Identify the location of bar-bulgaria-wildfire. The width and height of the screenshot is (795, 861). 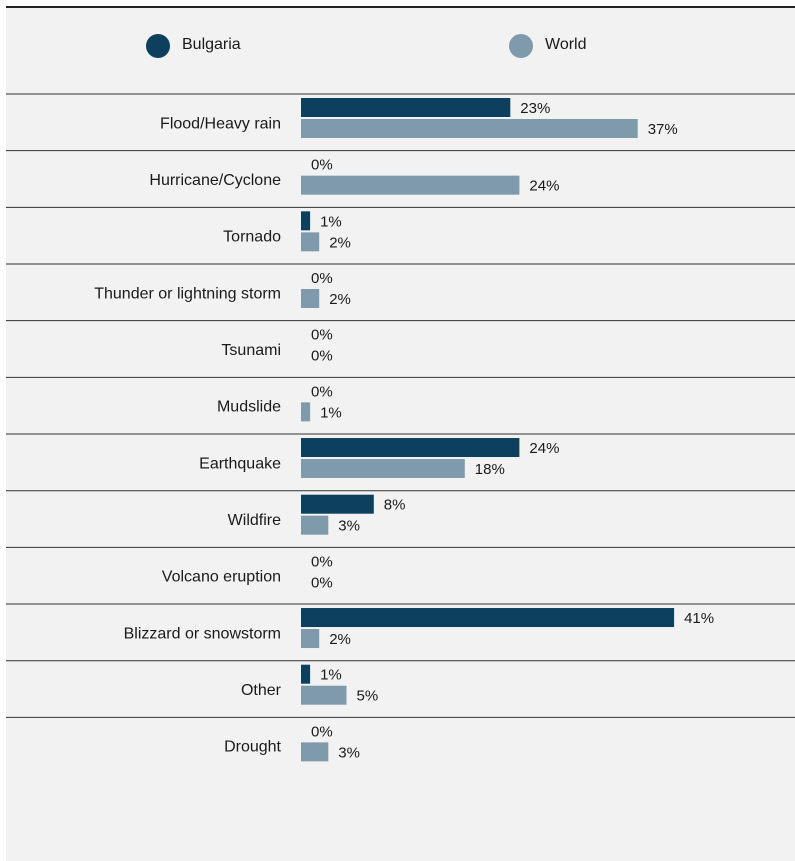
(337, 504).